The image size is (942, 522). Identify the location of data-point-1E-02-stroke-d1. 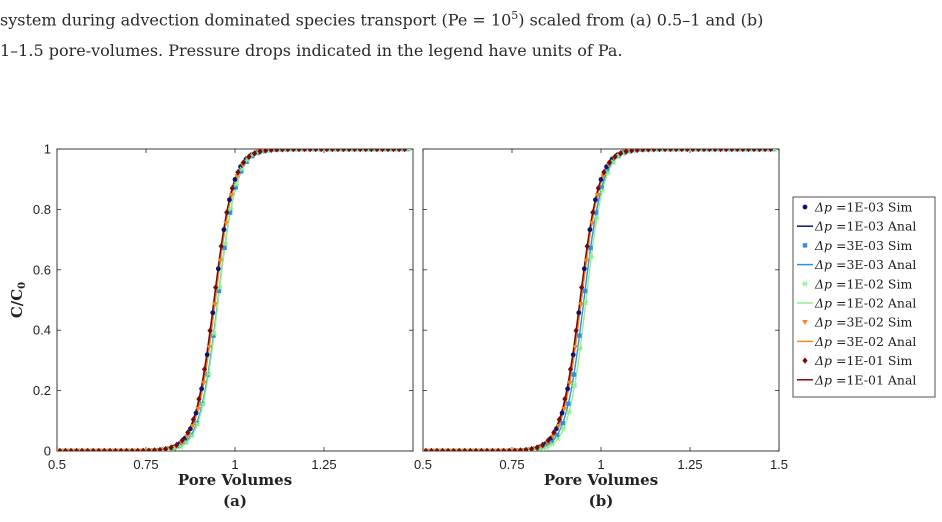
(410, 150).